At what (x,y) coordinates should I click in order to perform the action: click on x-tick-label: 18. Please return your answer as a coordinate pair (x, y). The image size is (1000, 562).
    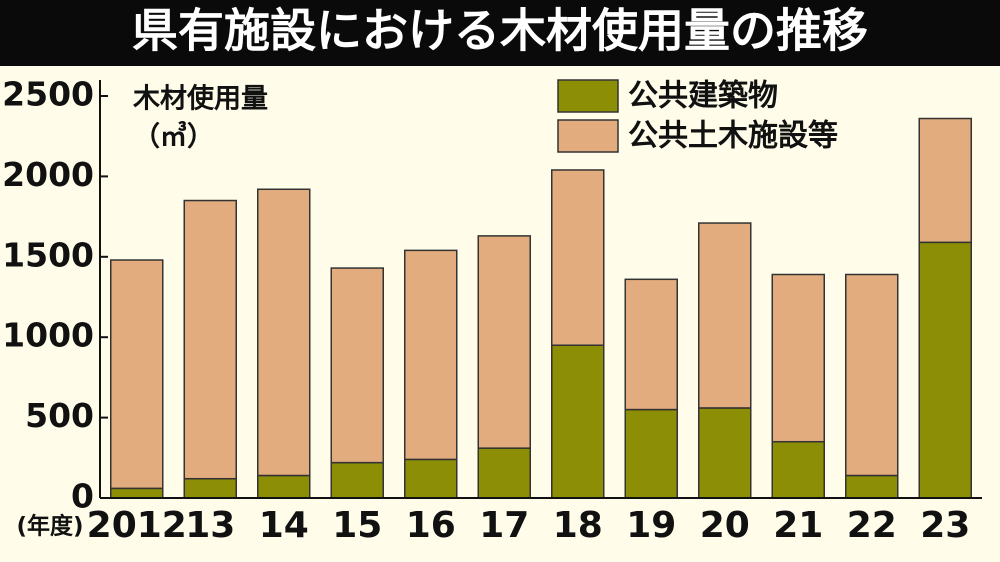
    Looking at the image, I should click on (578, 525).